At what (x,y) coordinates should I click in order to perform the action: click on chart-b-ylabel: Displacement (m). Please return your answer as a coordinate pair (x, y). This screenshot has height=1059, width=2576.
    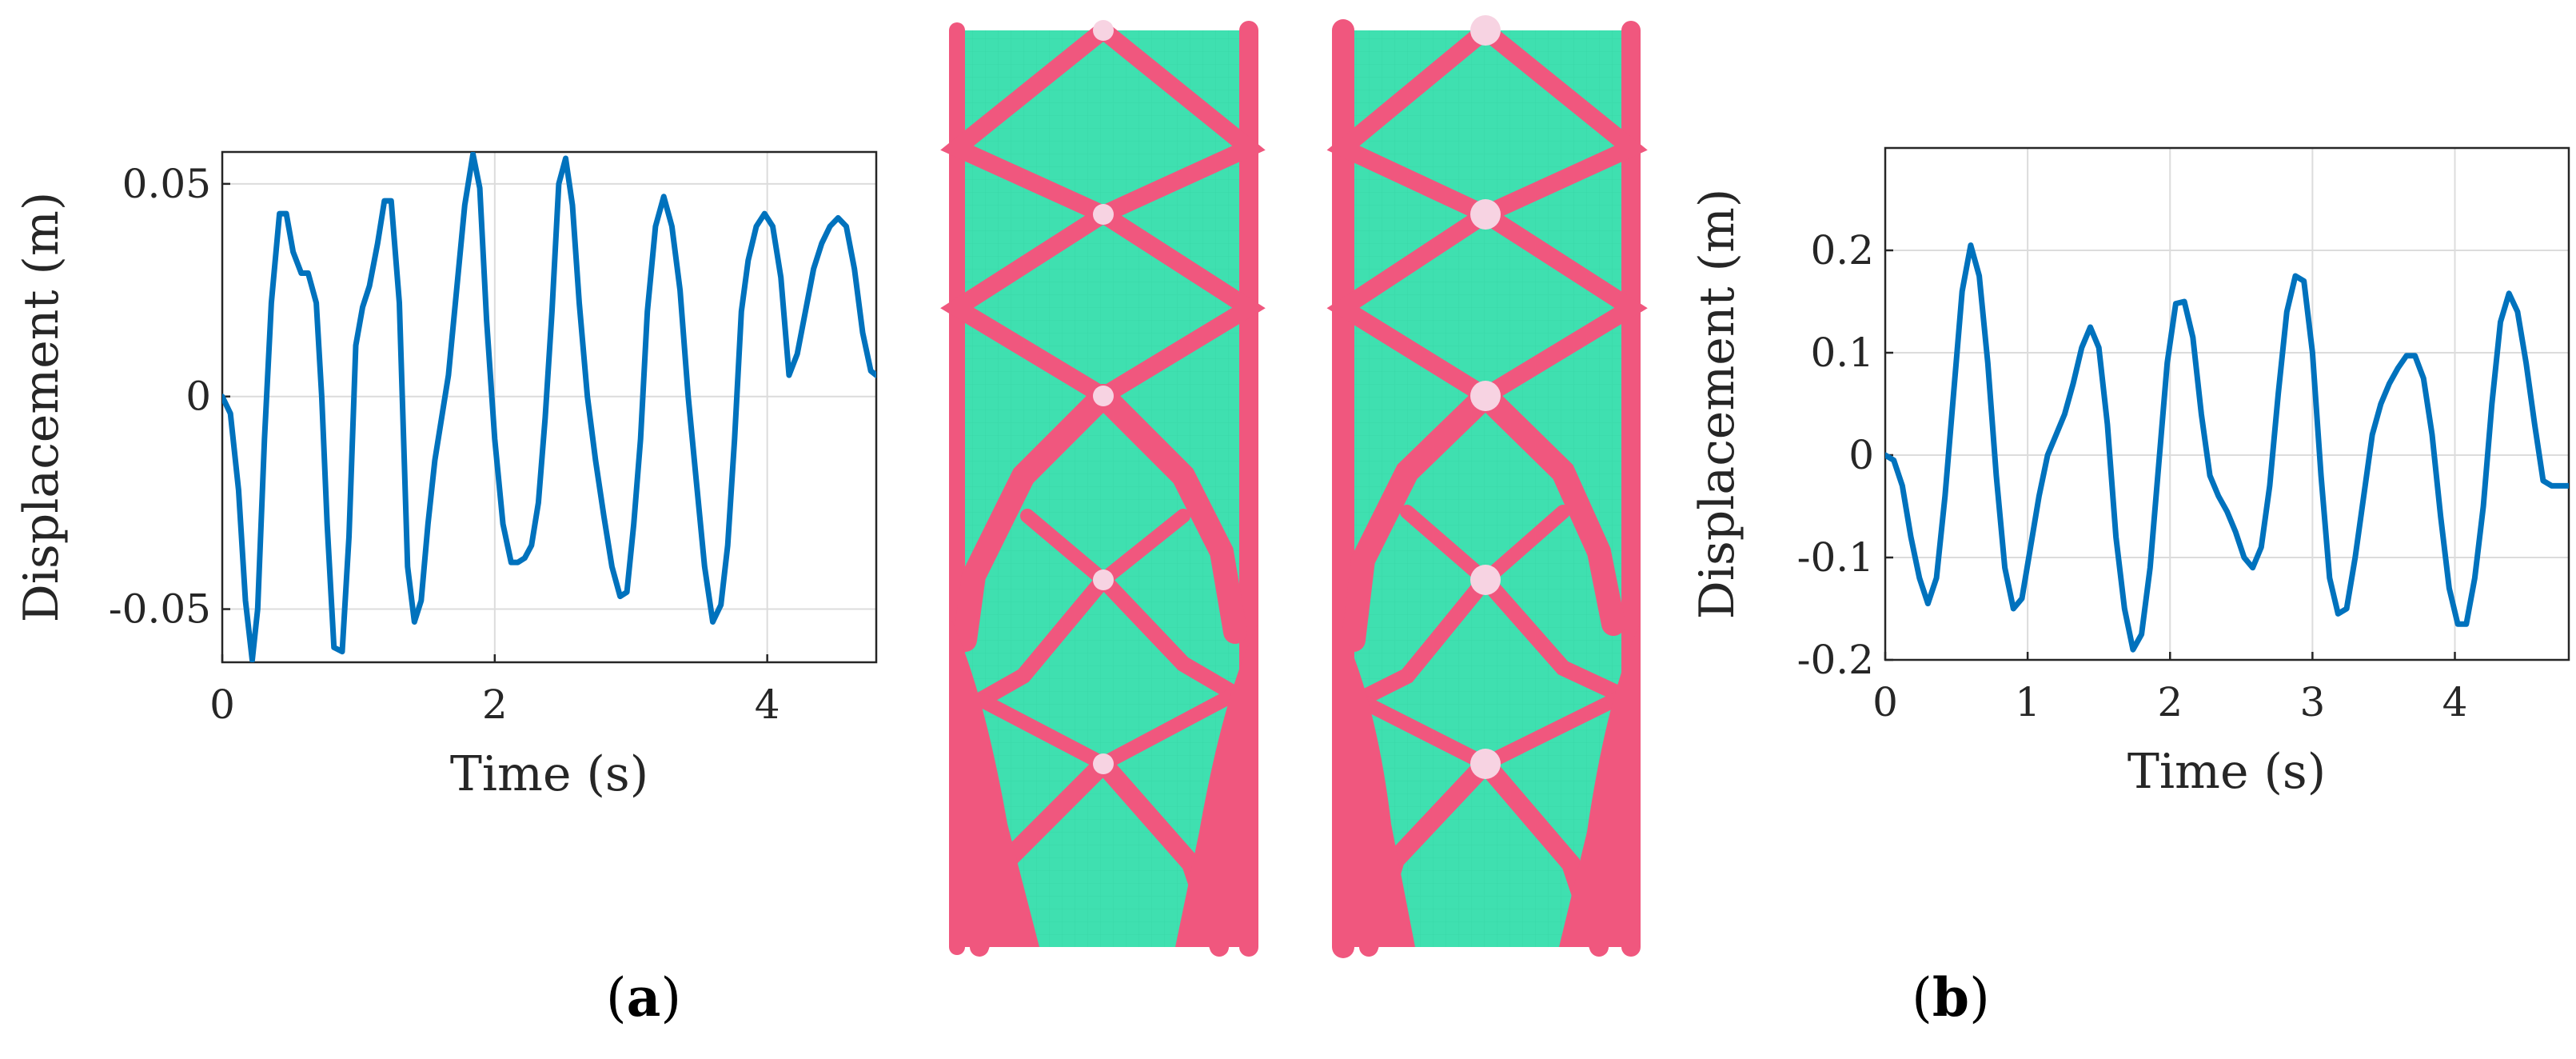
    Looking at the image, I should click on (1717, 404).